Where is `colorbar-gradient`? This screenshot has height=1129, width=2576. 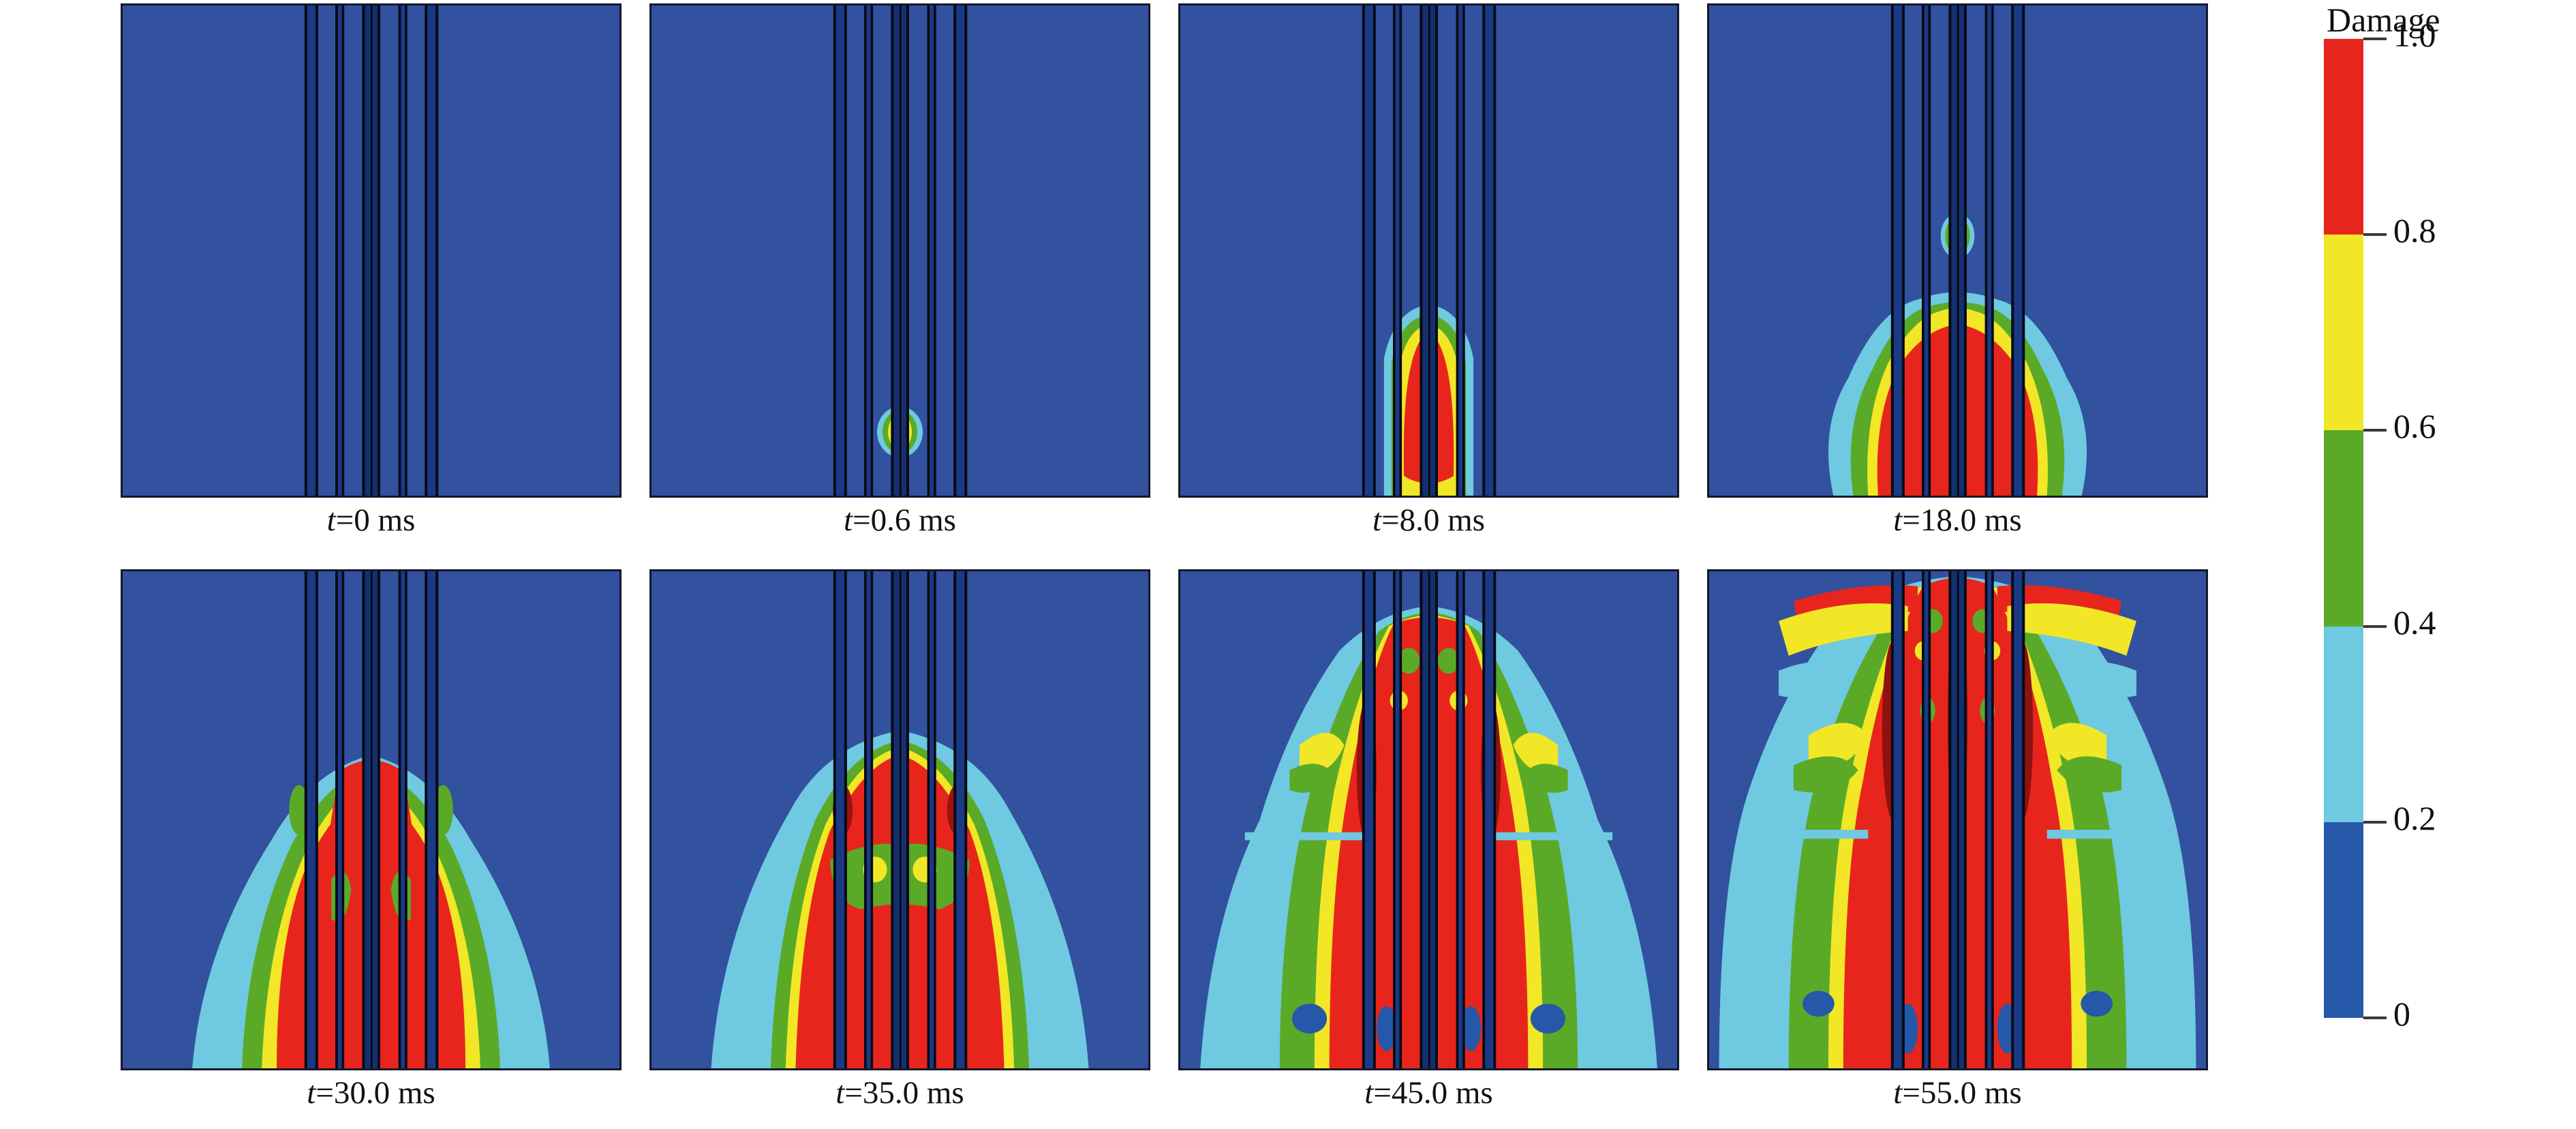 colorbar-gradient is located at coordinates (2343, 529).